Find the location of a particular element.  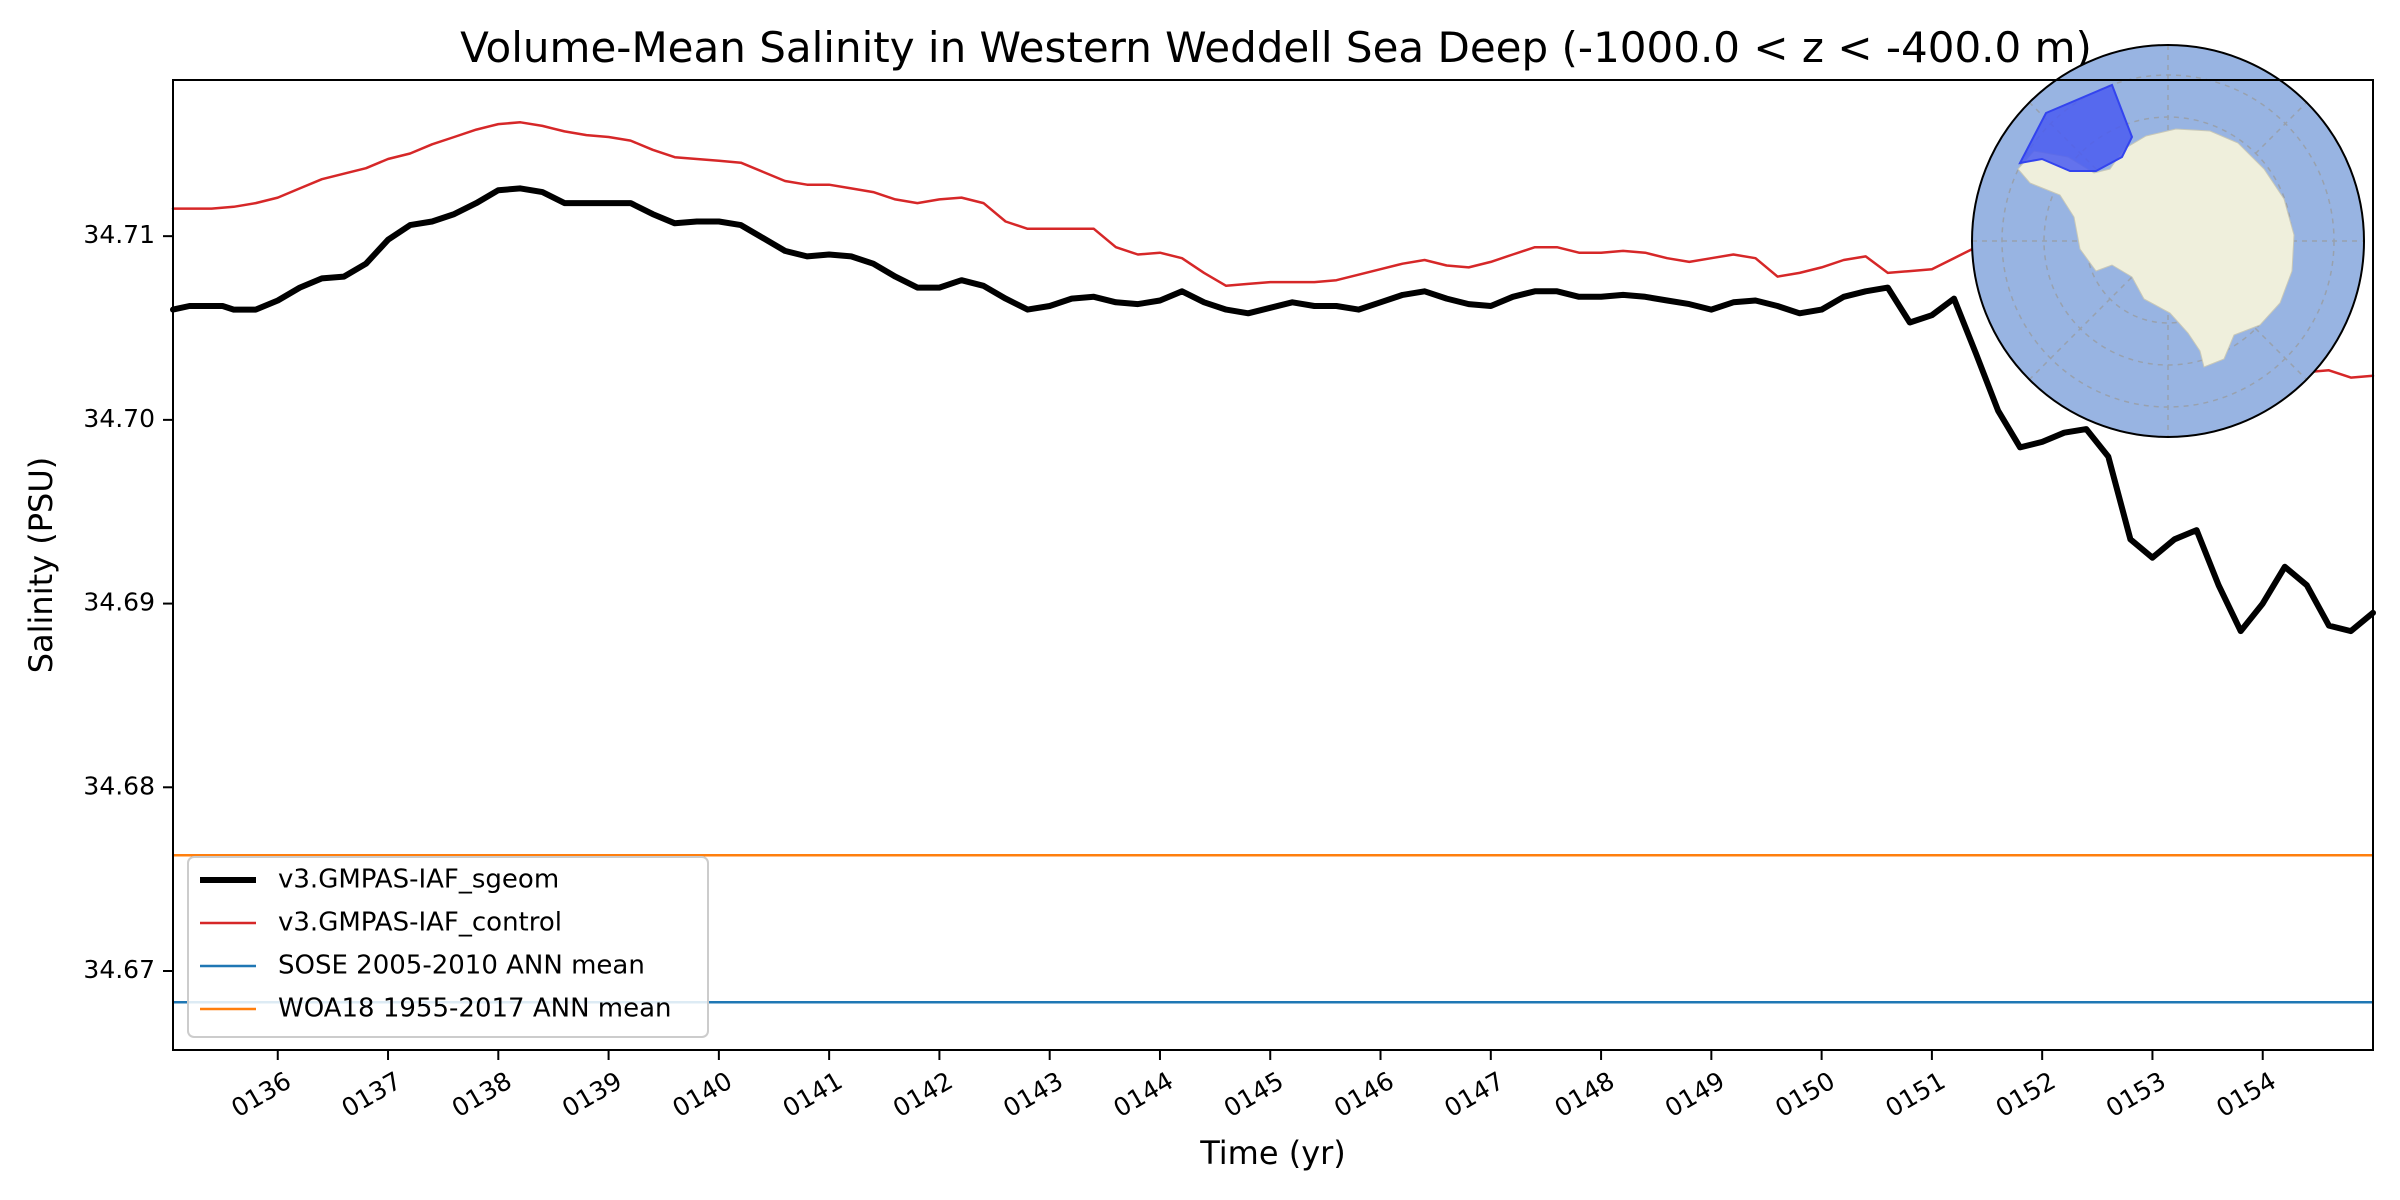

y-tick-label-4: 34.71 is located at coordinates (119, 234).